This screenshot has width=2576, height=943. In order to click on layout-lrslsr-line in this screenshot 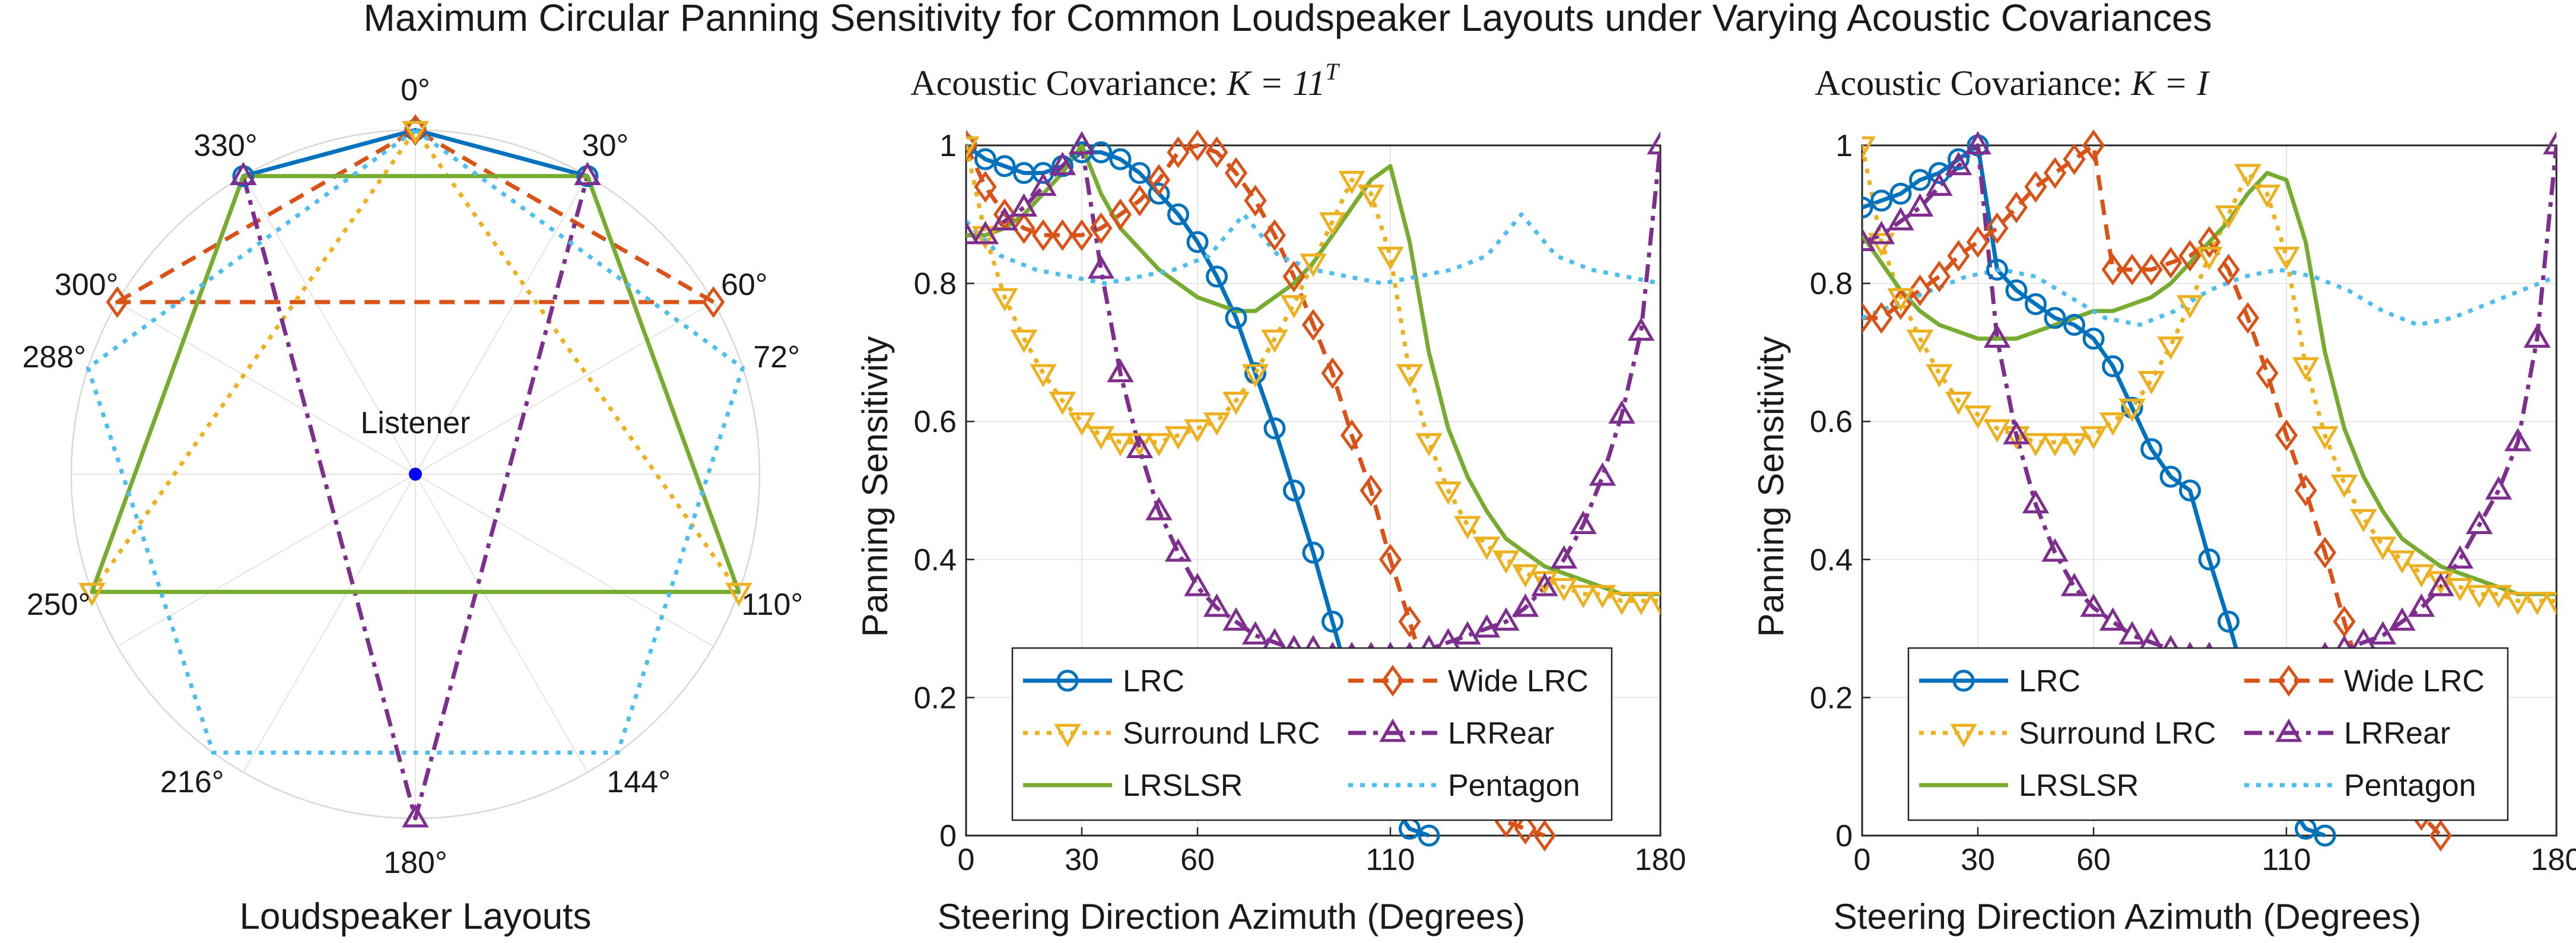, I will do `click(415, 384)`.